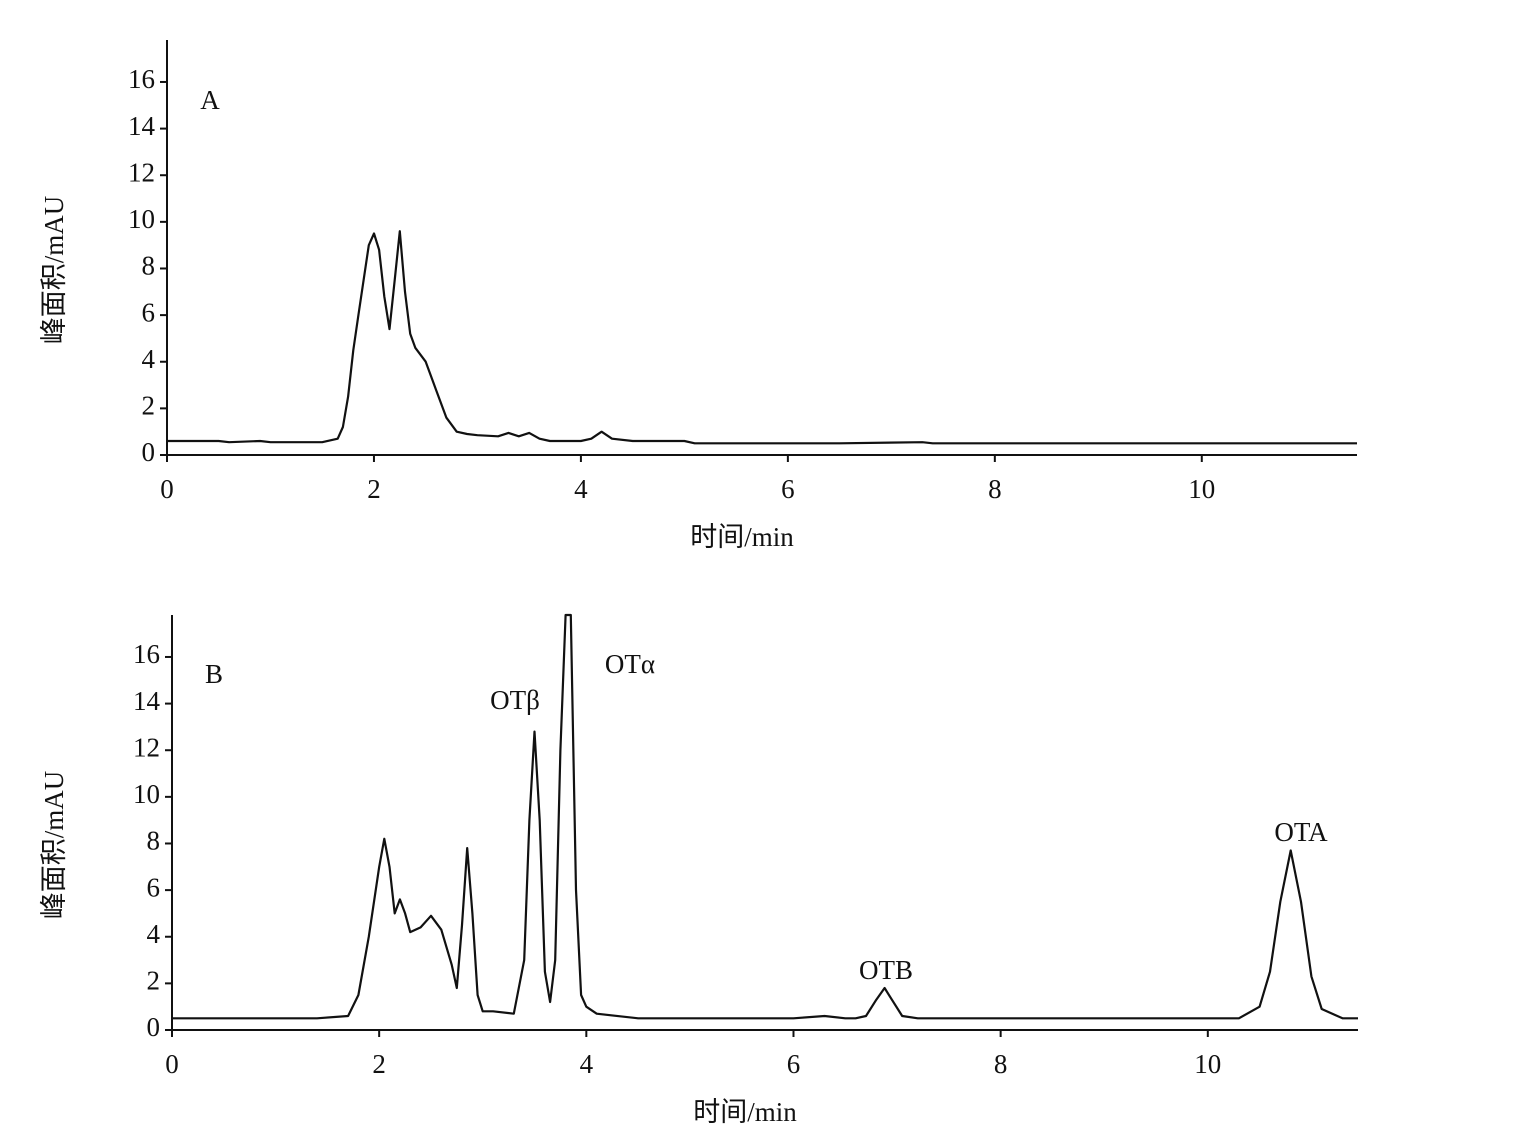  I want to click on peak-annotation: OTα, so click(630, 664).